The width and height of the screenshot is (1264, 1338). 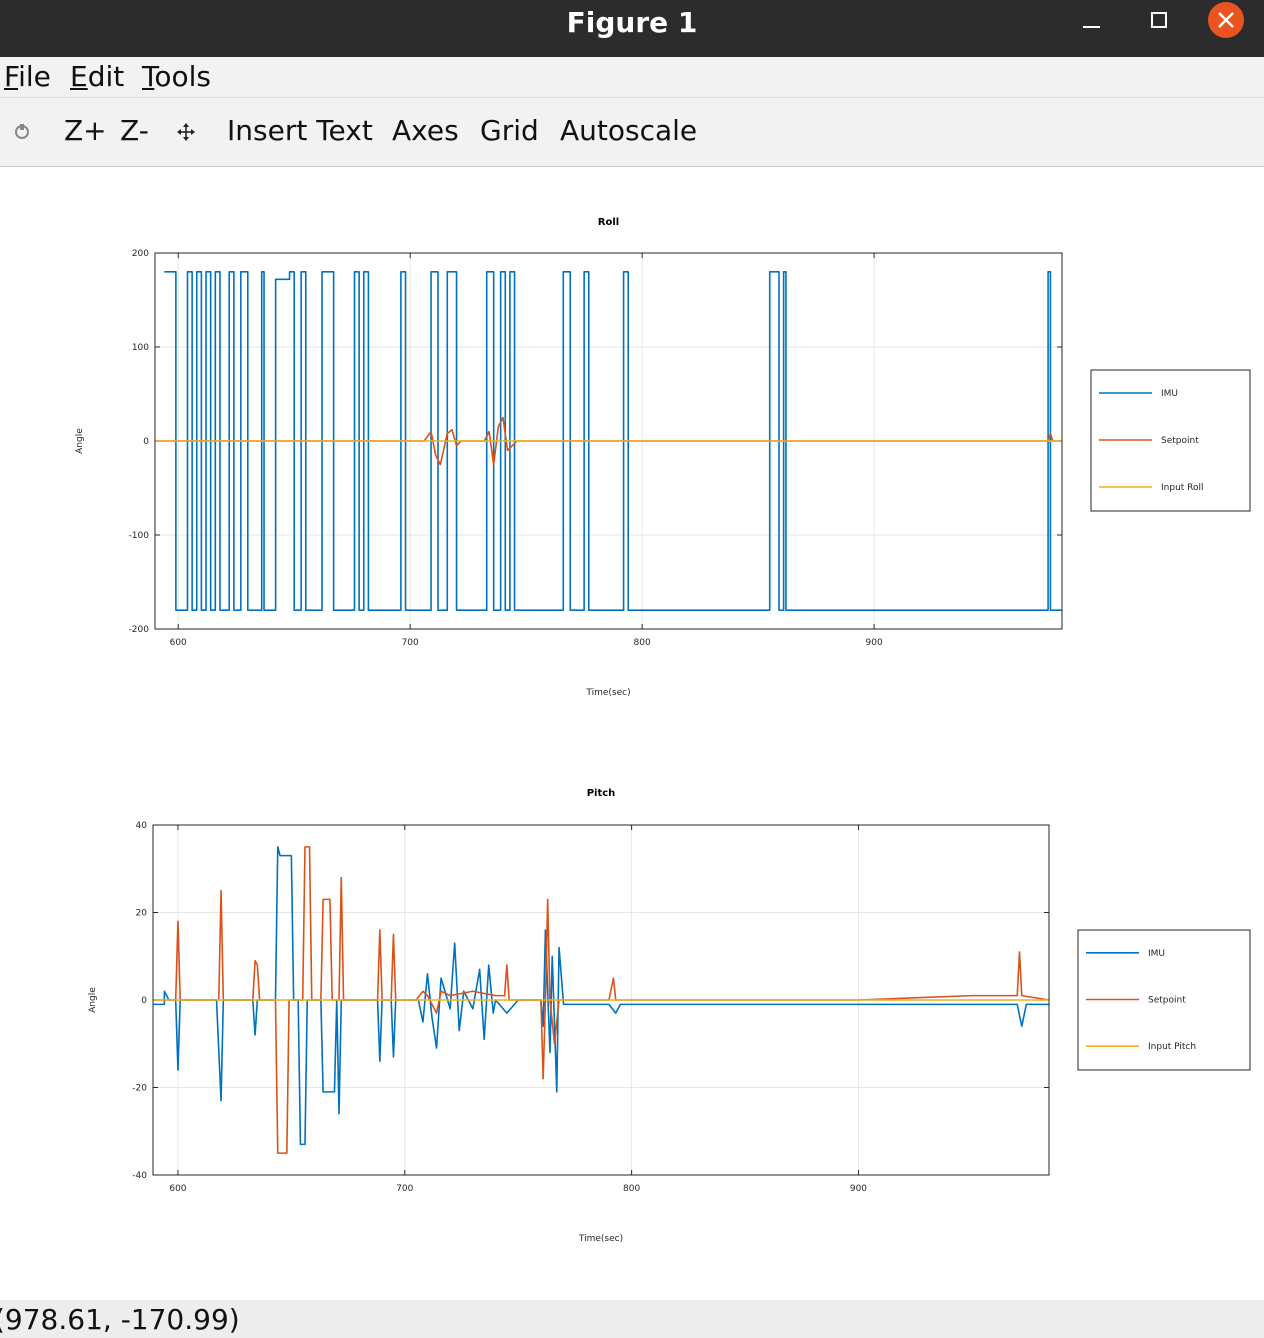 I want to click on y-tick-label: -40, so click(x=139, y=1176).